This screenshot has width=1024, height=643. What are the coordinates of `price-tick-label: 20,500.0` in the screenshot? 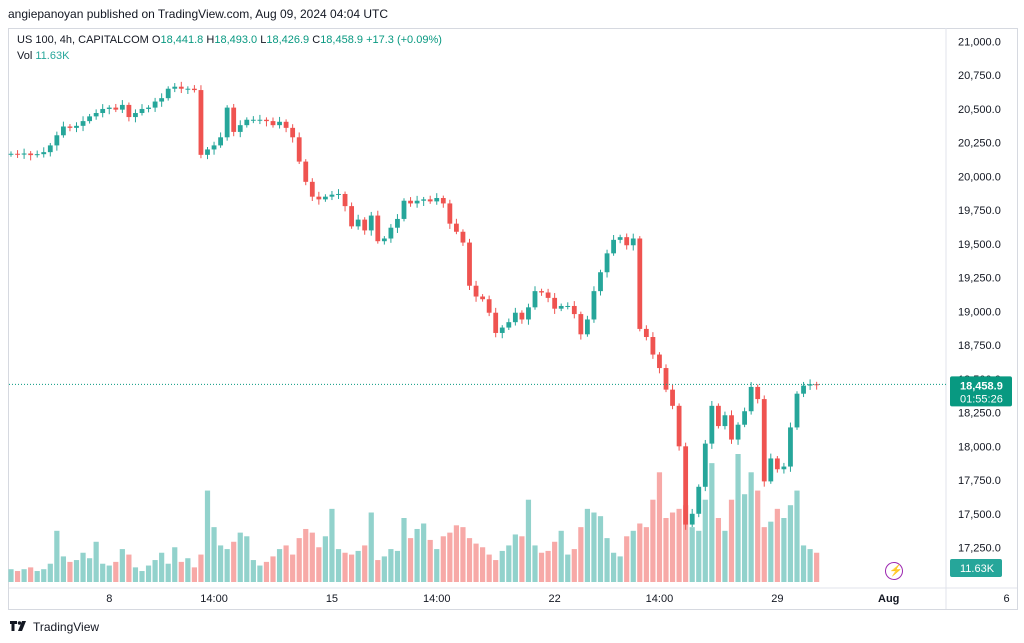 It's located at (979, 110).